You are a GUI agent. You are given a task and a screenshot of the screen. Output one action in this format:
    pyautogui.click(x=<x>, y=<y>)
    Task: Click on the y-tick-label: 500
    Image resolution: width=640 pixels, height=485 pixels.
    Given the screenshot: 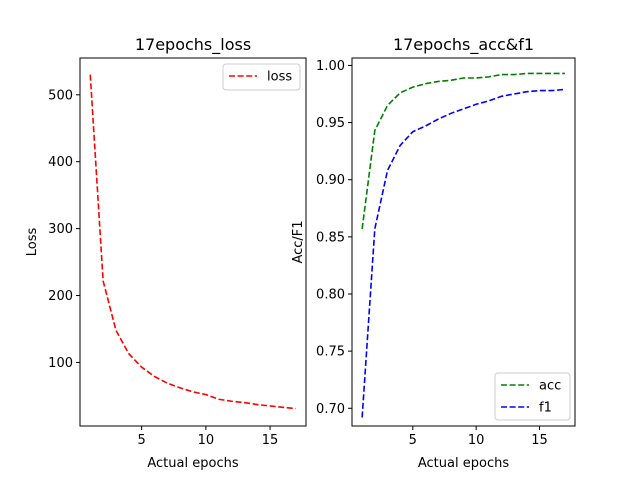 What is the action you would take?
    pyautogui.click(x=60, y=95)
    